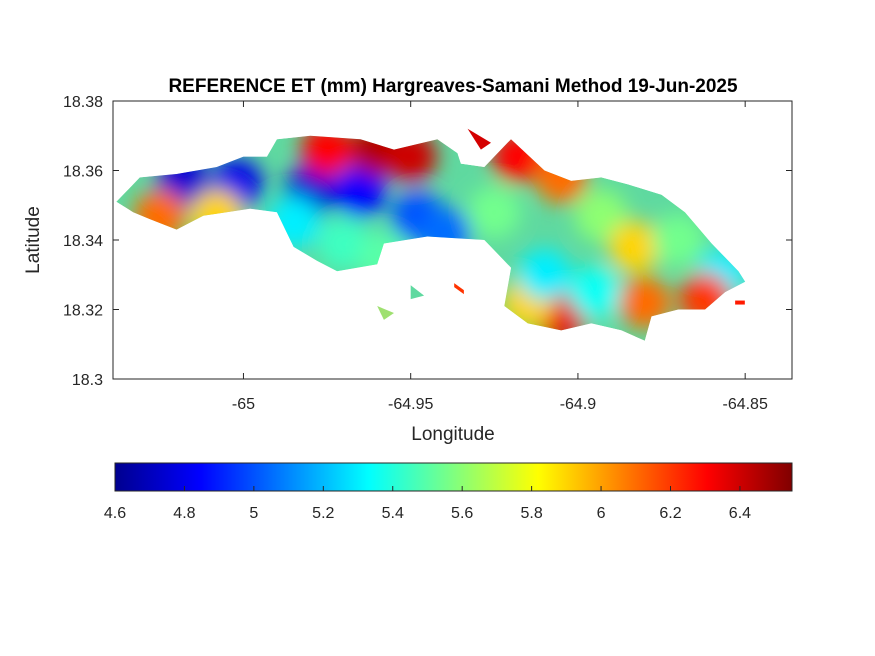 The height and width of the screenshot is (656, 875). What do you see at coordinates (184, 513) in the screenshot?
I see `colorbar-tick-label: 4.8` at bounding box center [184, 513].